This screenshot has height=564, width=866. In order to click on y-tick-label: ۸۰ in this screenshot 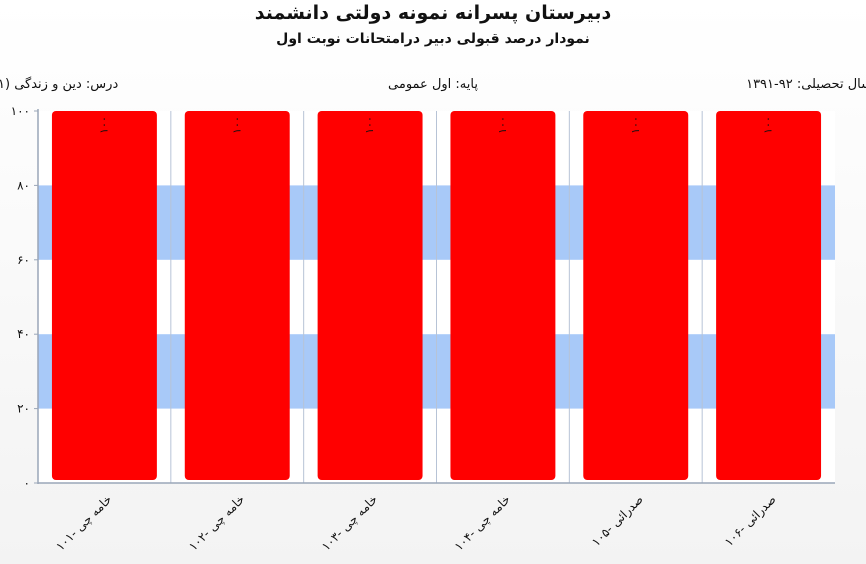, I will do `click(23, 185)`.